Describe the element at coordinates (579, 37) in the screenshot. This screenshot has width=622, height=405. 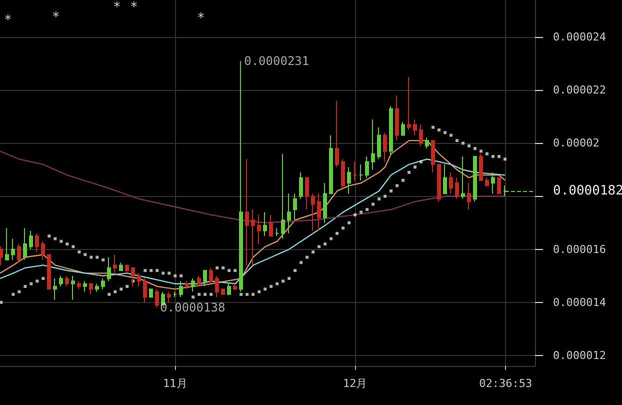
I see `y-tick-label: 0.000024` at that location.